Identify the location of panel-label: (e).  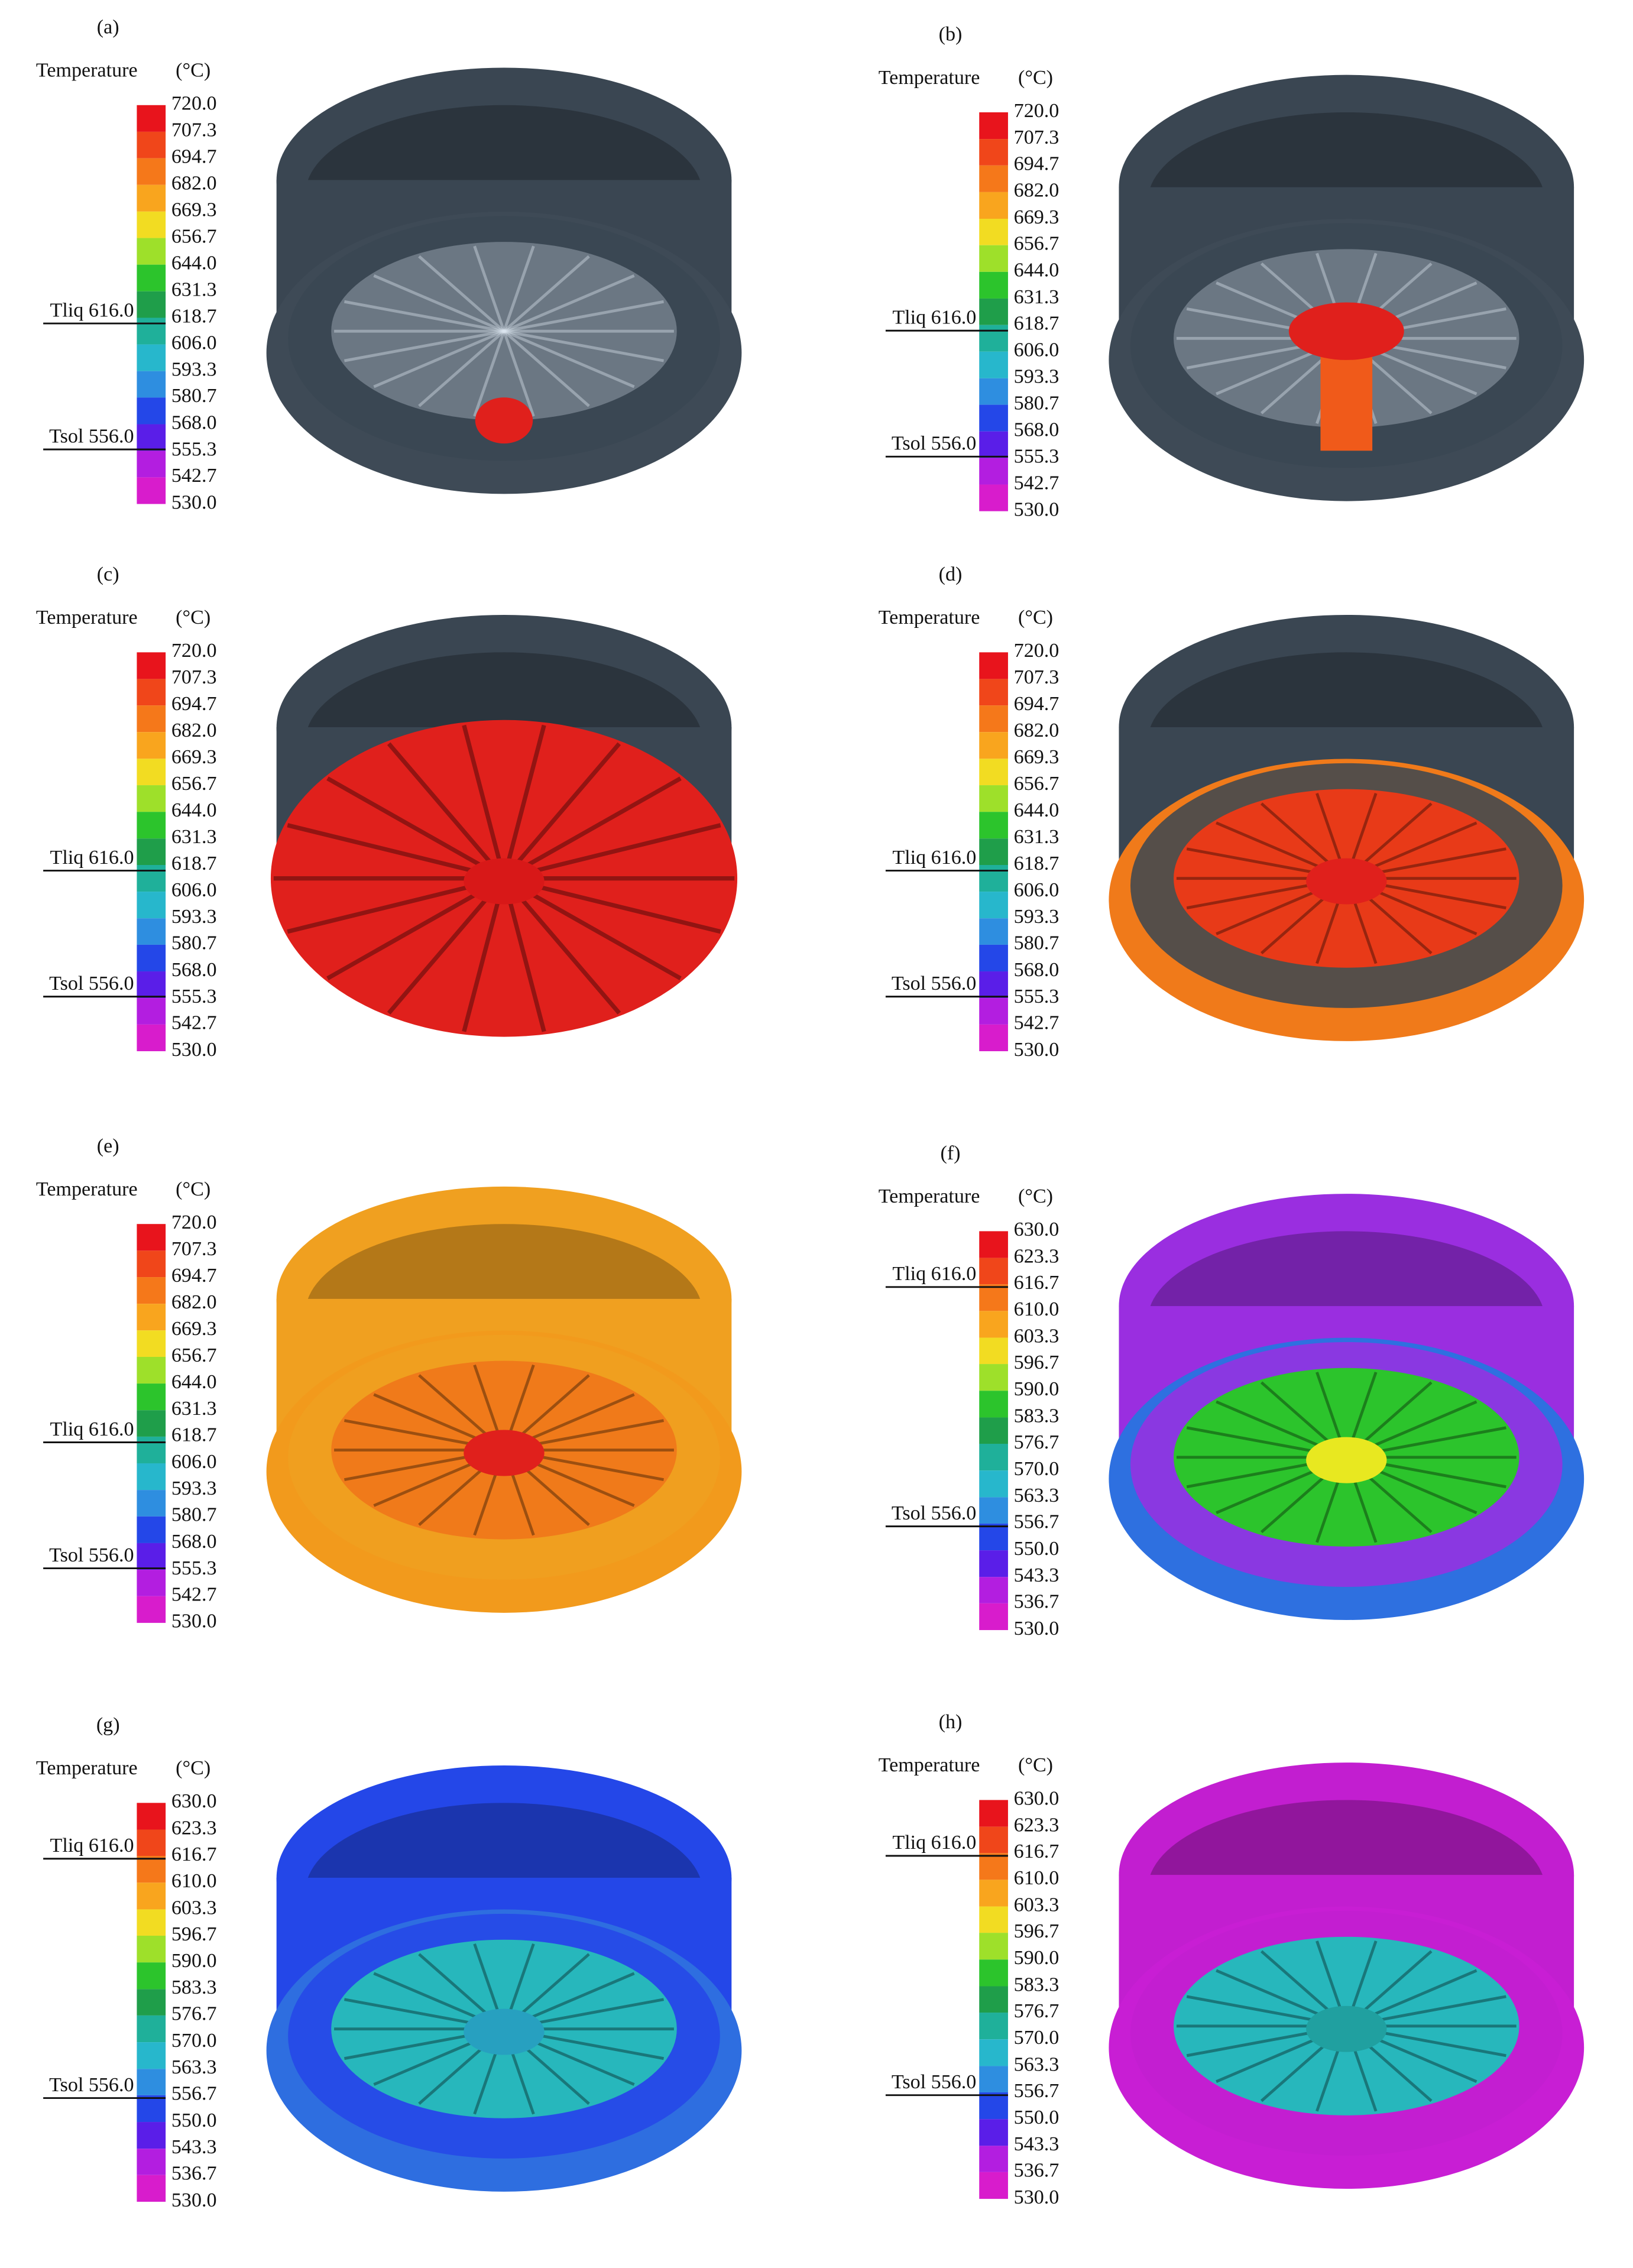
(108, 1146).